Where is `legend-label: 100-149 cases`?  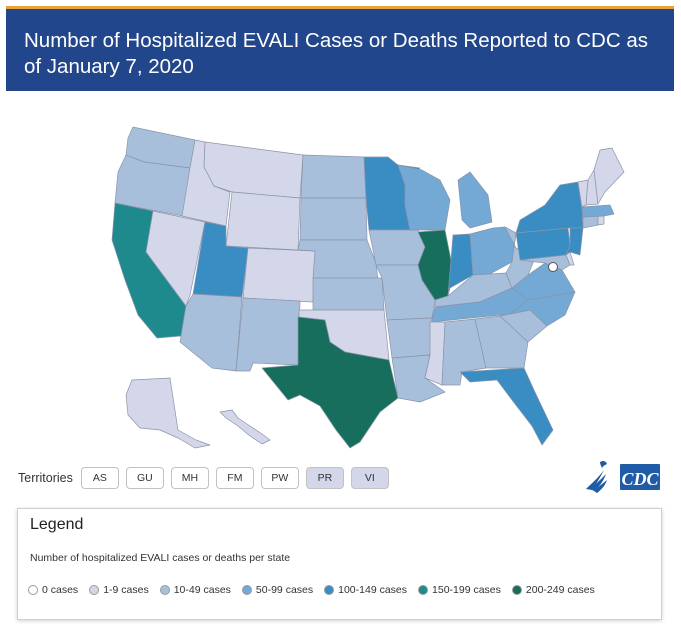 legend-label: 100-149 cases is located at coordinates (373, 590).